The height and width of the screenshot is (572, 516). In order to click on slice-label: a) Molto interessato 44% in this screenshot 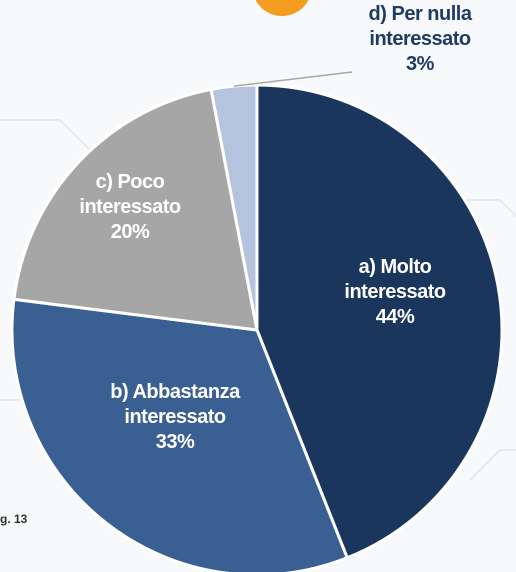, I will do `click(395, 292)`.